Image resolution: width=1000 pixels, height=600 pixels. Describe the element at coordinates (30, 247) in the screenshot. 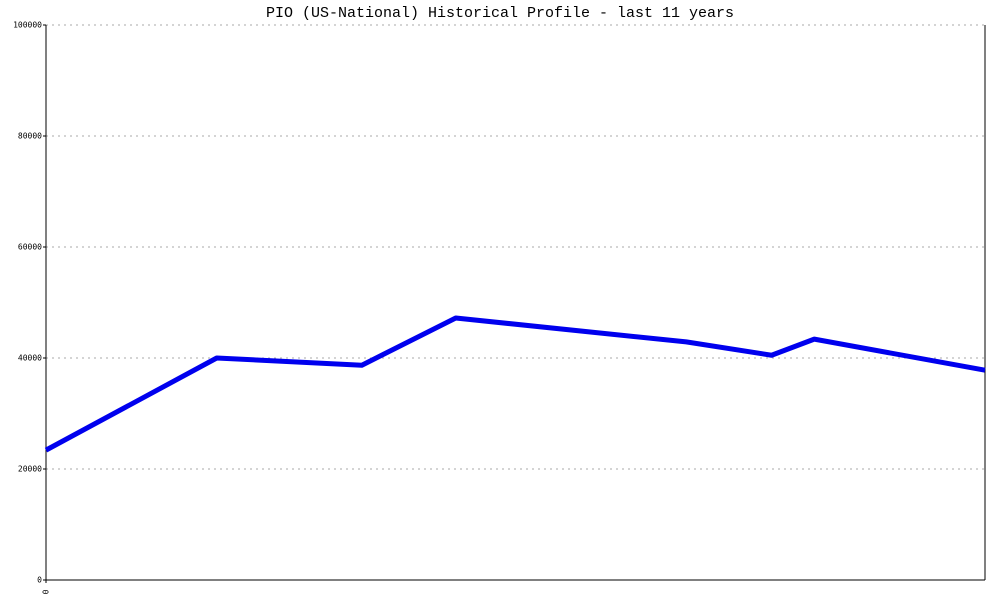

I see `y-tick-label: 60000` at that location.